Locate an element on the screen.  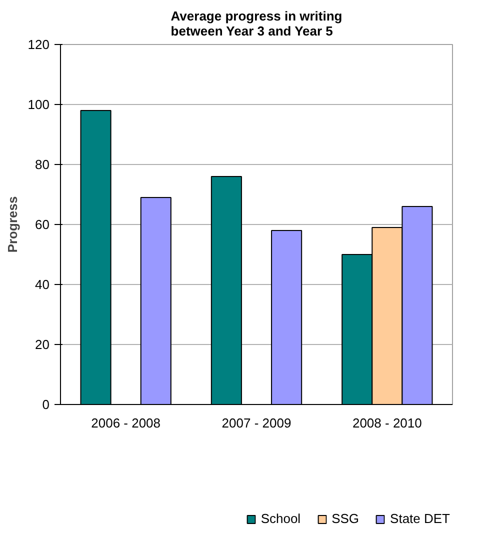
y-tick-label: 60 is located at coordinates (42, 224).